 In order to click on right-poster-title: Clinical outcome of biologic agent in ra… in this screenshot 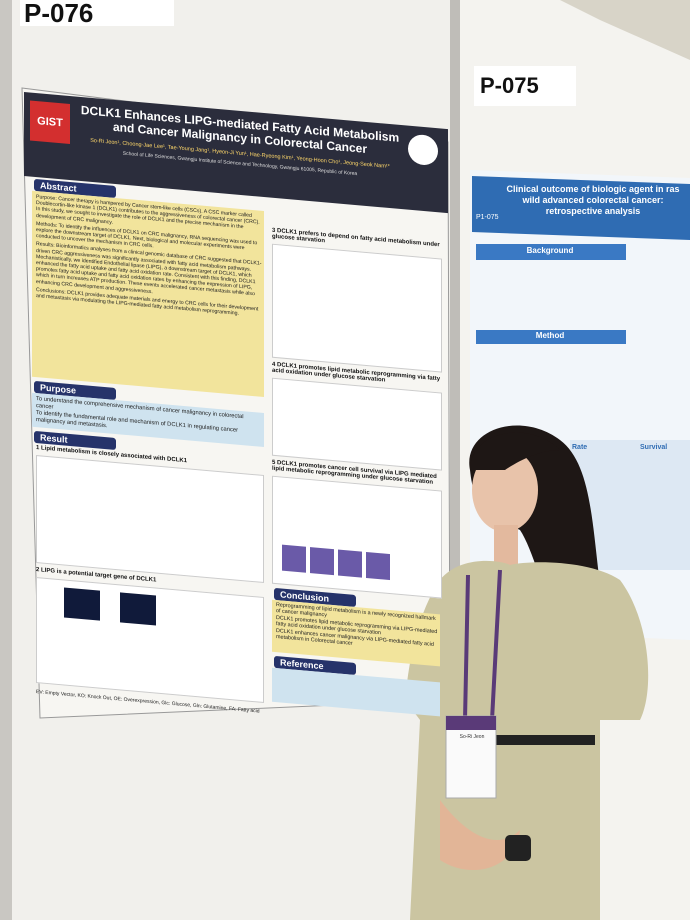, I will do `click(593, 200)`.